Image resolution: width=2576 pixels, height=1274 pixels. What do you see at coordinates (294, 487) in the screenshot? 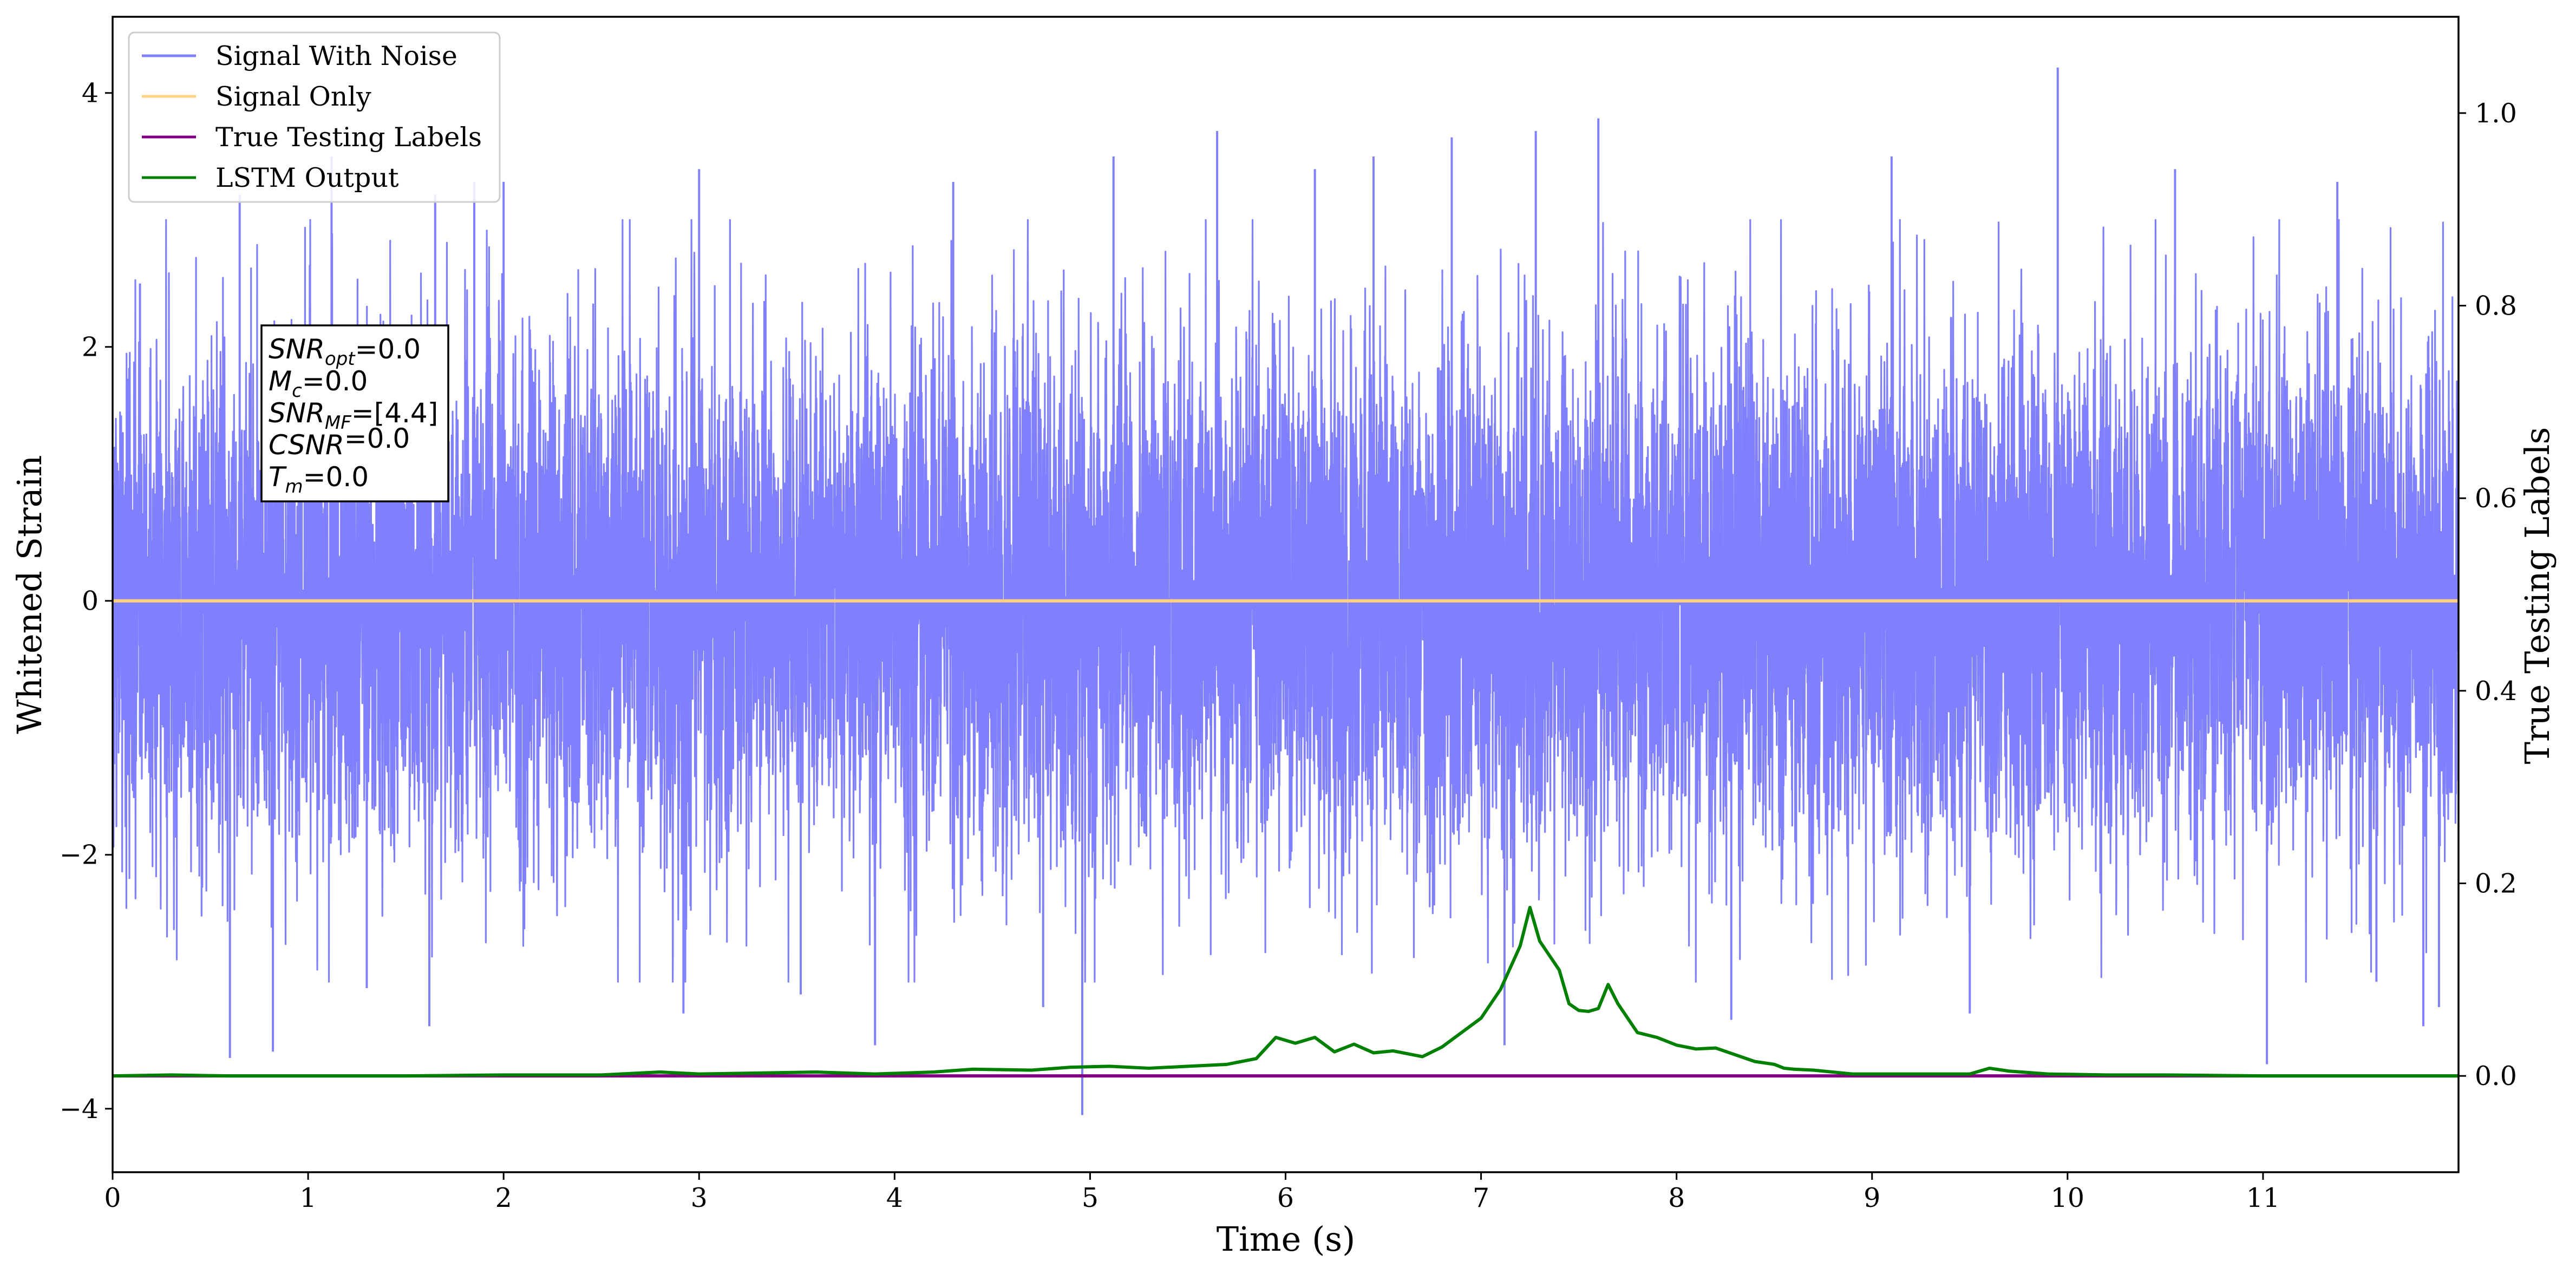
I see `annotation-sub: m` at bounding box center [294, 487].